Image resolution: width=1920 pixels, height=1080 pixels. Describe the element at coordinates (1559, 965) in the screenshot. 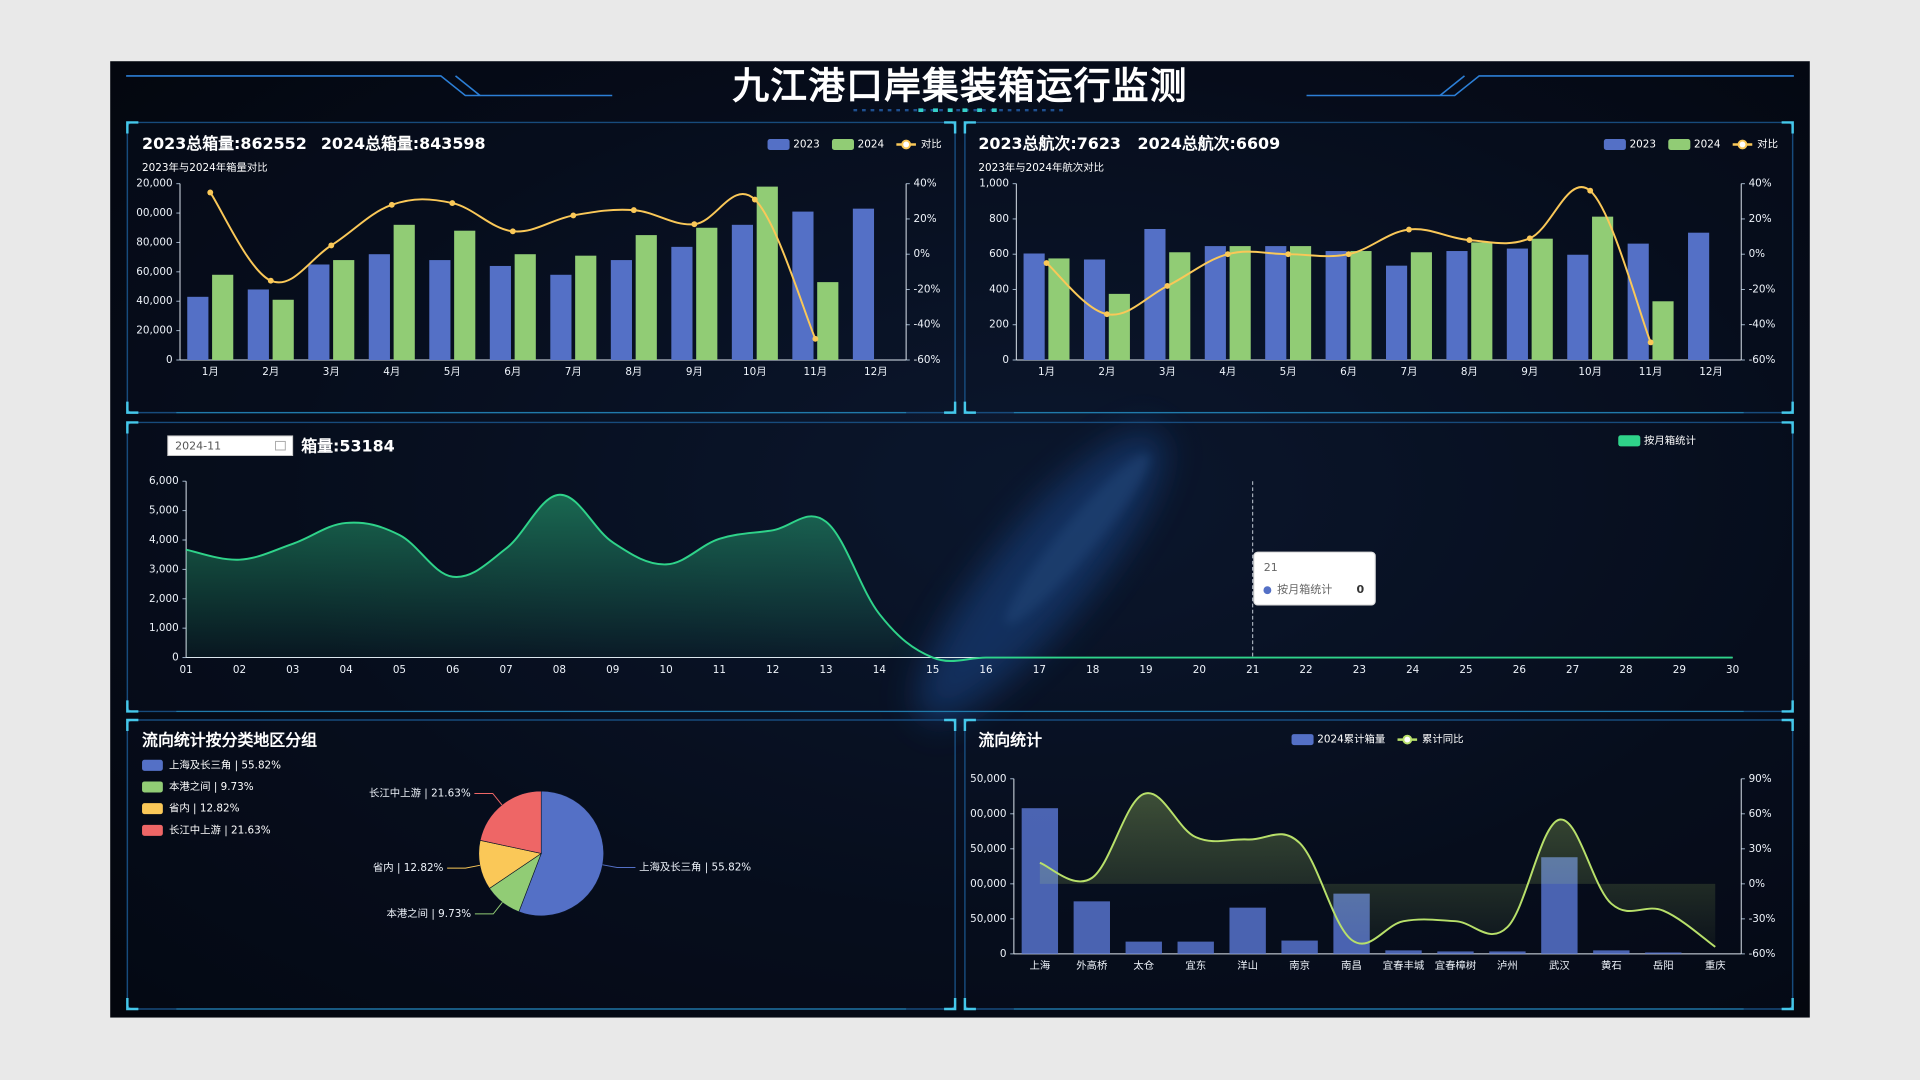

I see `x-tick-label: 武汉` at that location.